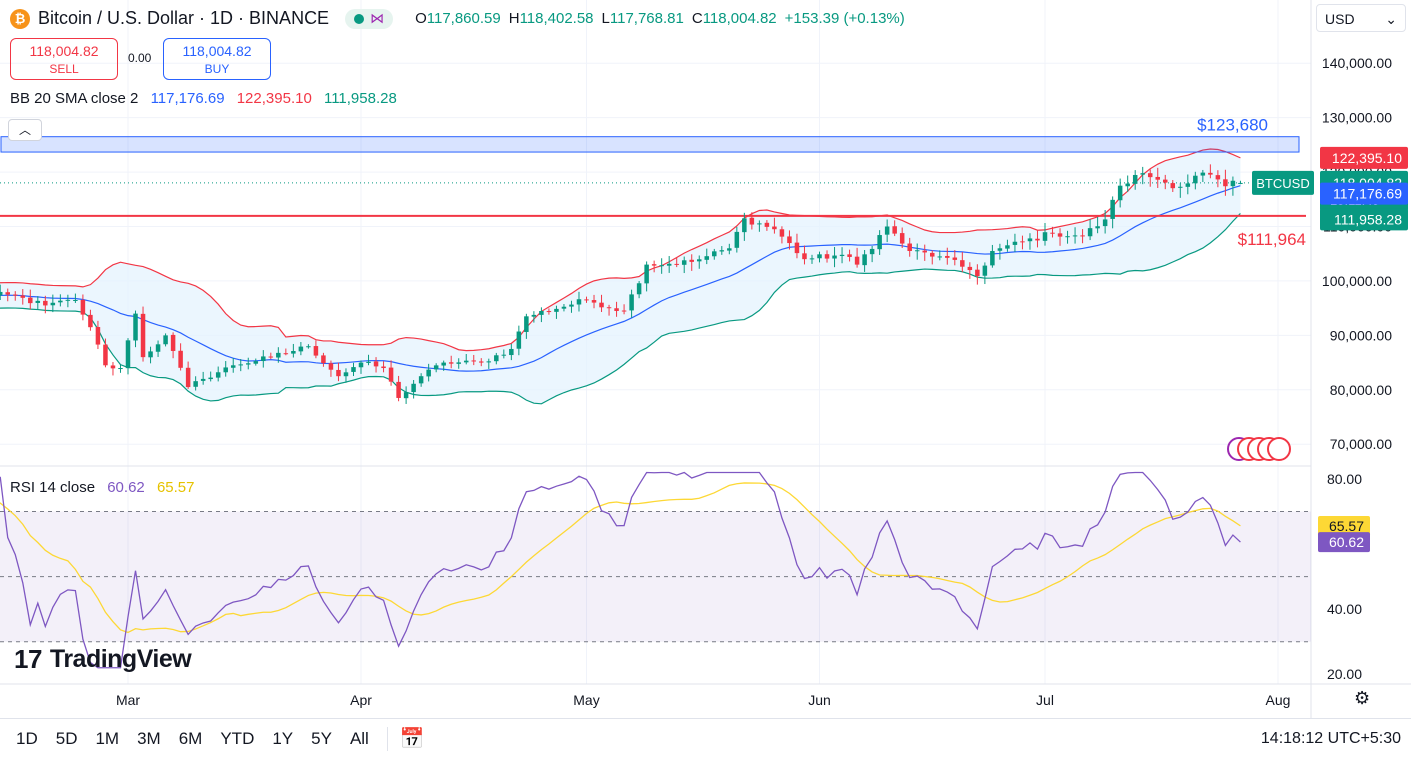  I want to click on date-tick-label: Apr, so click(361, 700).